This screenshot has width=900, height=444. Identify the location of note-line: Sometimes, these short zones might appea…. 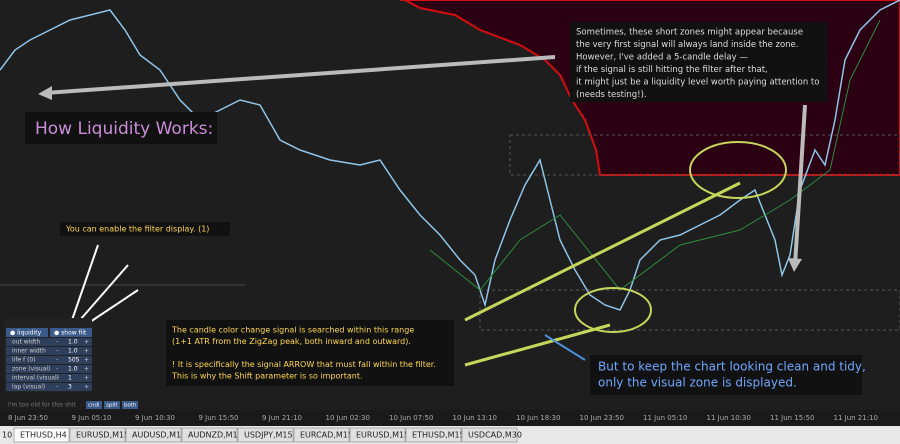
(689, 33).